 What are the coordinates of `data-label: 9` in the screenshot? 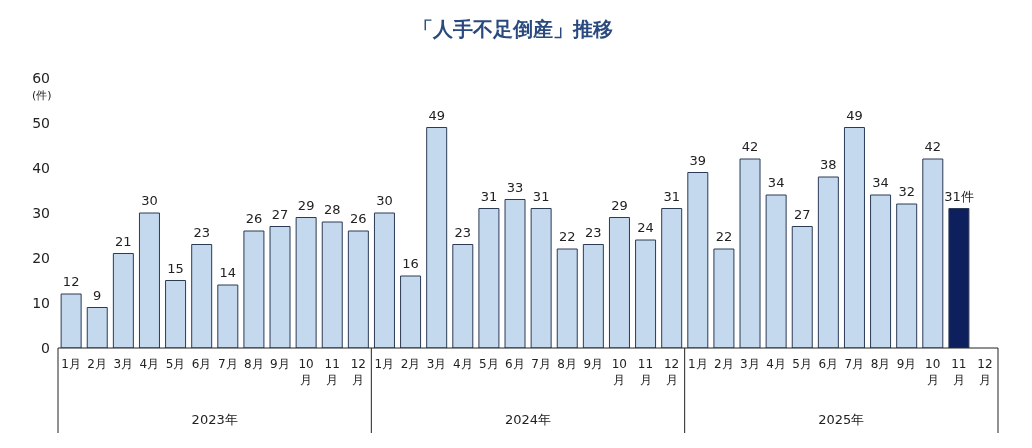 It's located at (97, 295).